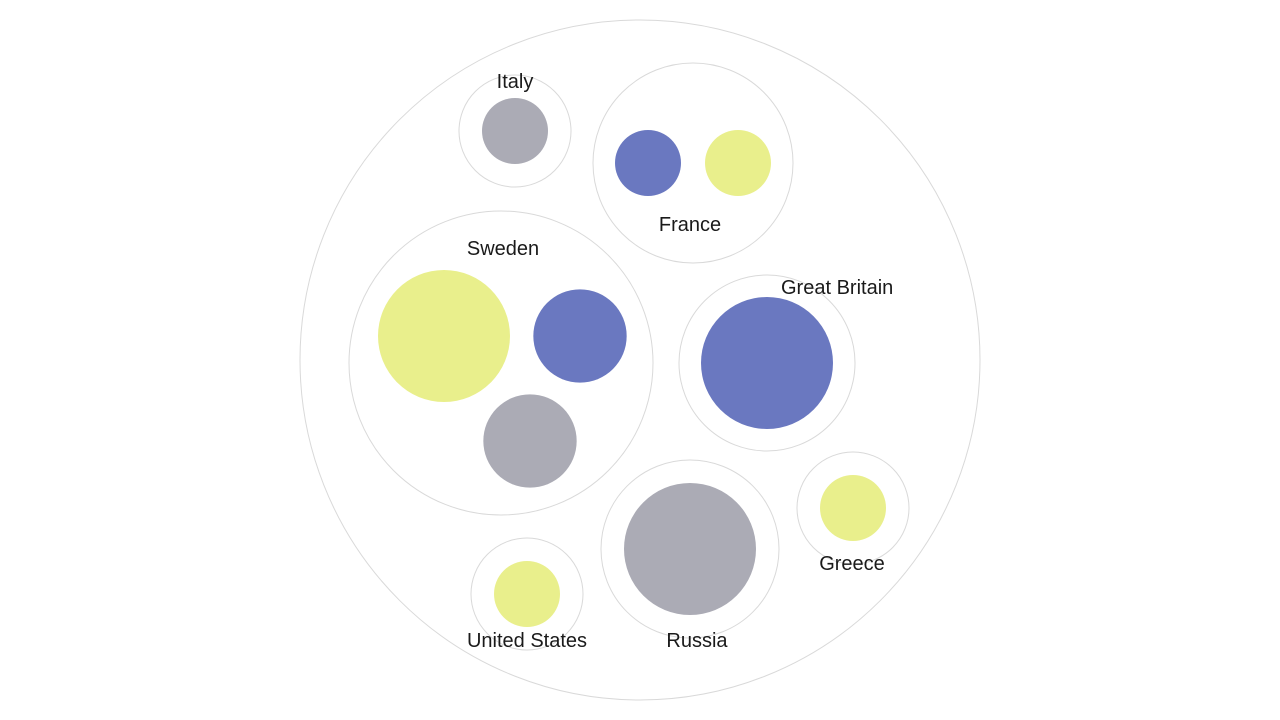 This screenshot has height=720, width=1280. I want to click on group-sweden: Sweden, so click(501, 363).